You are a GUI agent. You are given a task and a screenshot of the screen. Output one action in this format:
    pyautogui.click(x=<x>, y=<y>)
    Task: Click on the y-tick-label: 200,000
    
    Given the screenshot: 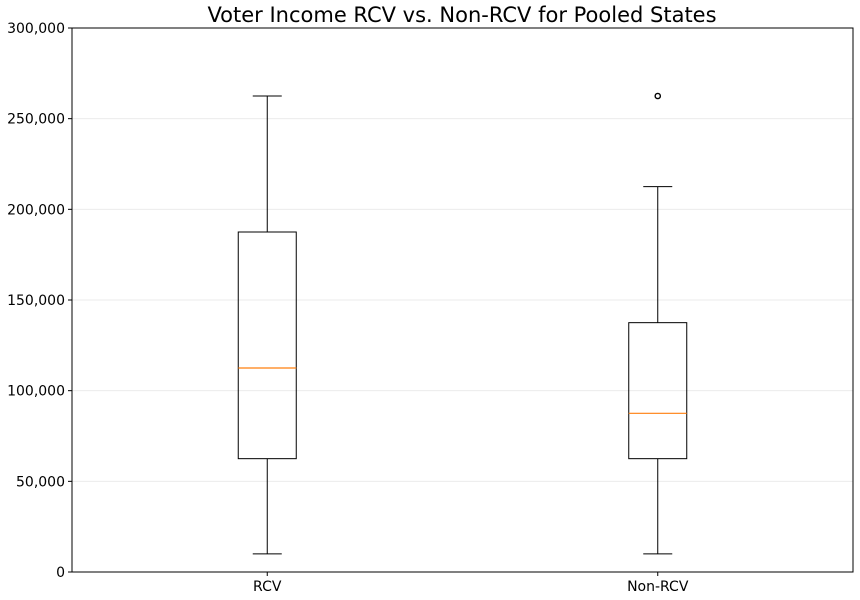 What is the action you would take?
    pyautogui.click(x=36, y=210)
    